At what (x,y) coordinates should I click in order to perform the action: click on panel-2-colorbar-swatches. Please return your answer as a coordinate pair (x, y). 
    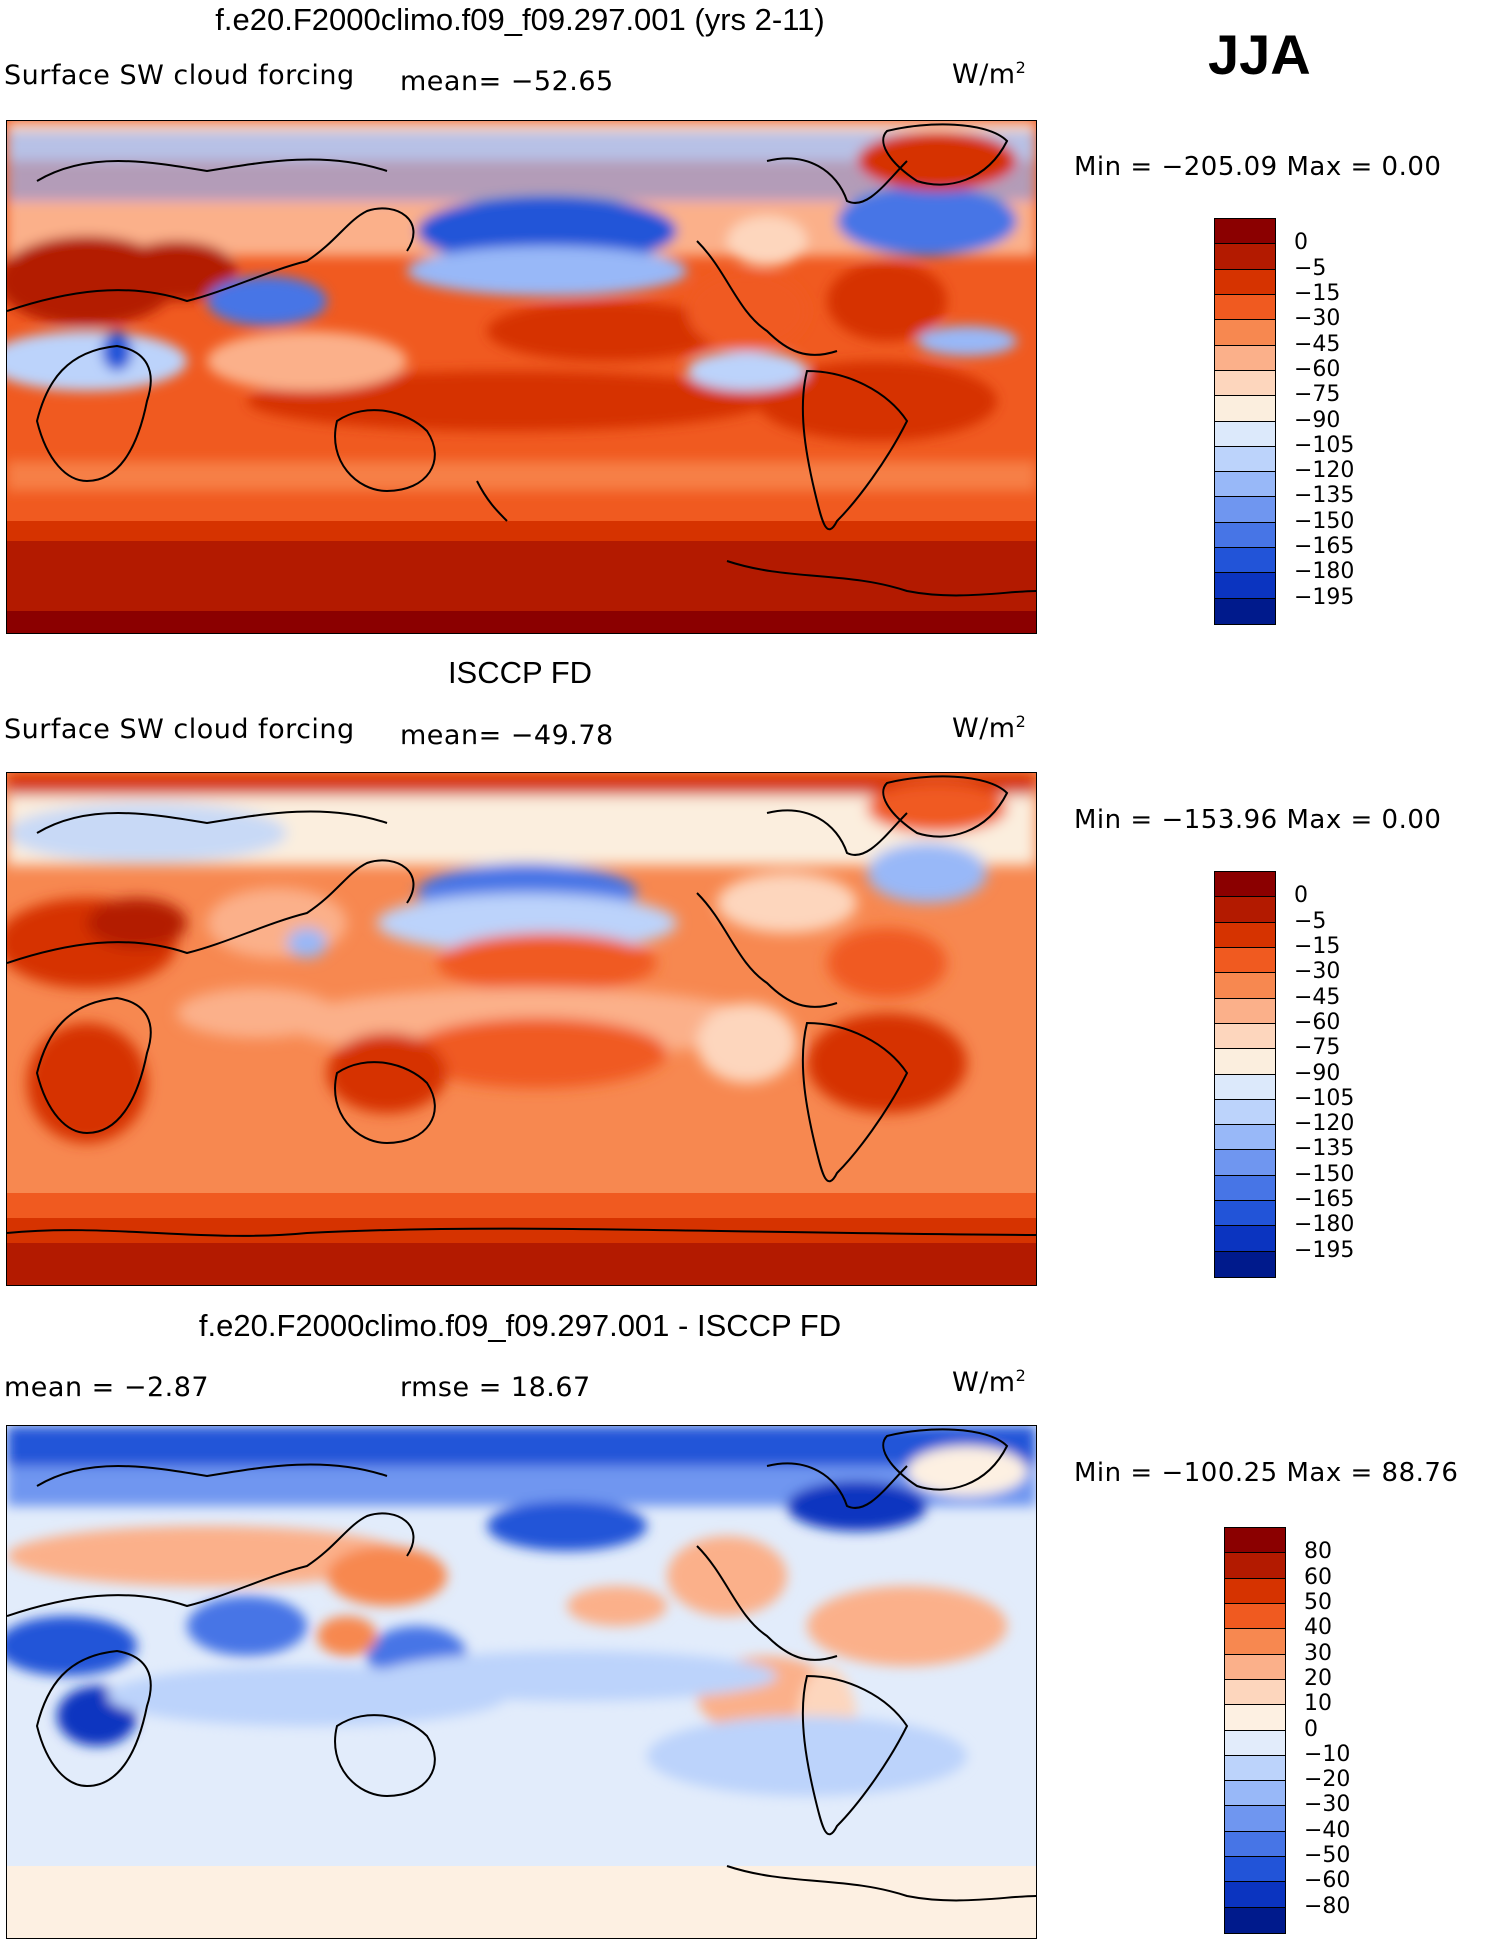
    Looking at the image, I should click on (1245, 1074).